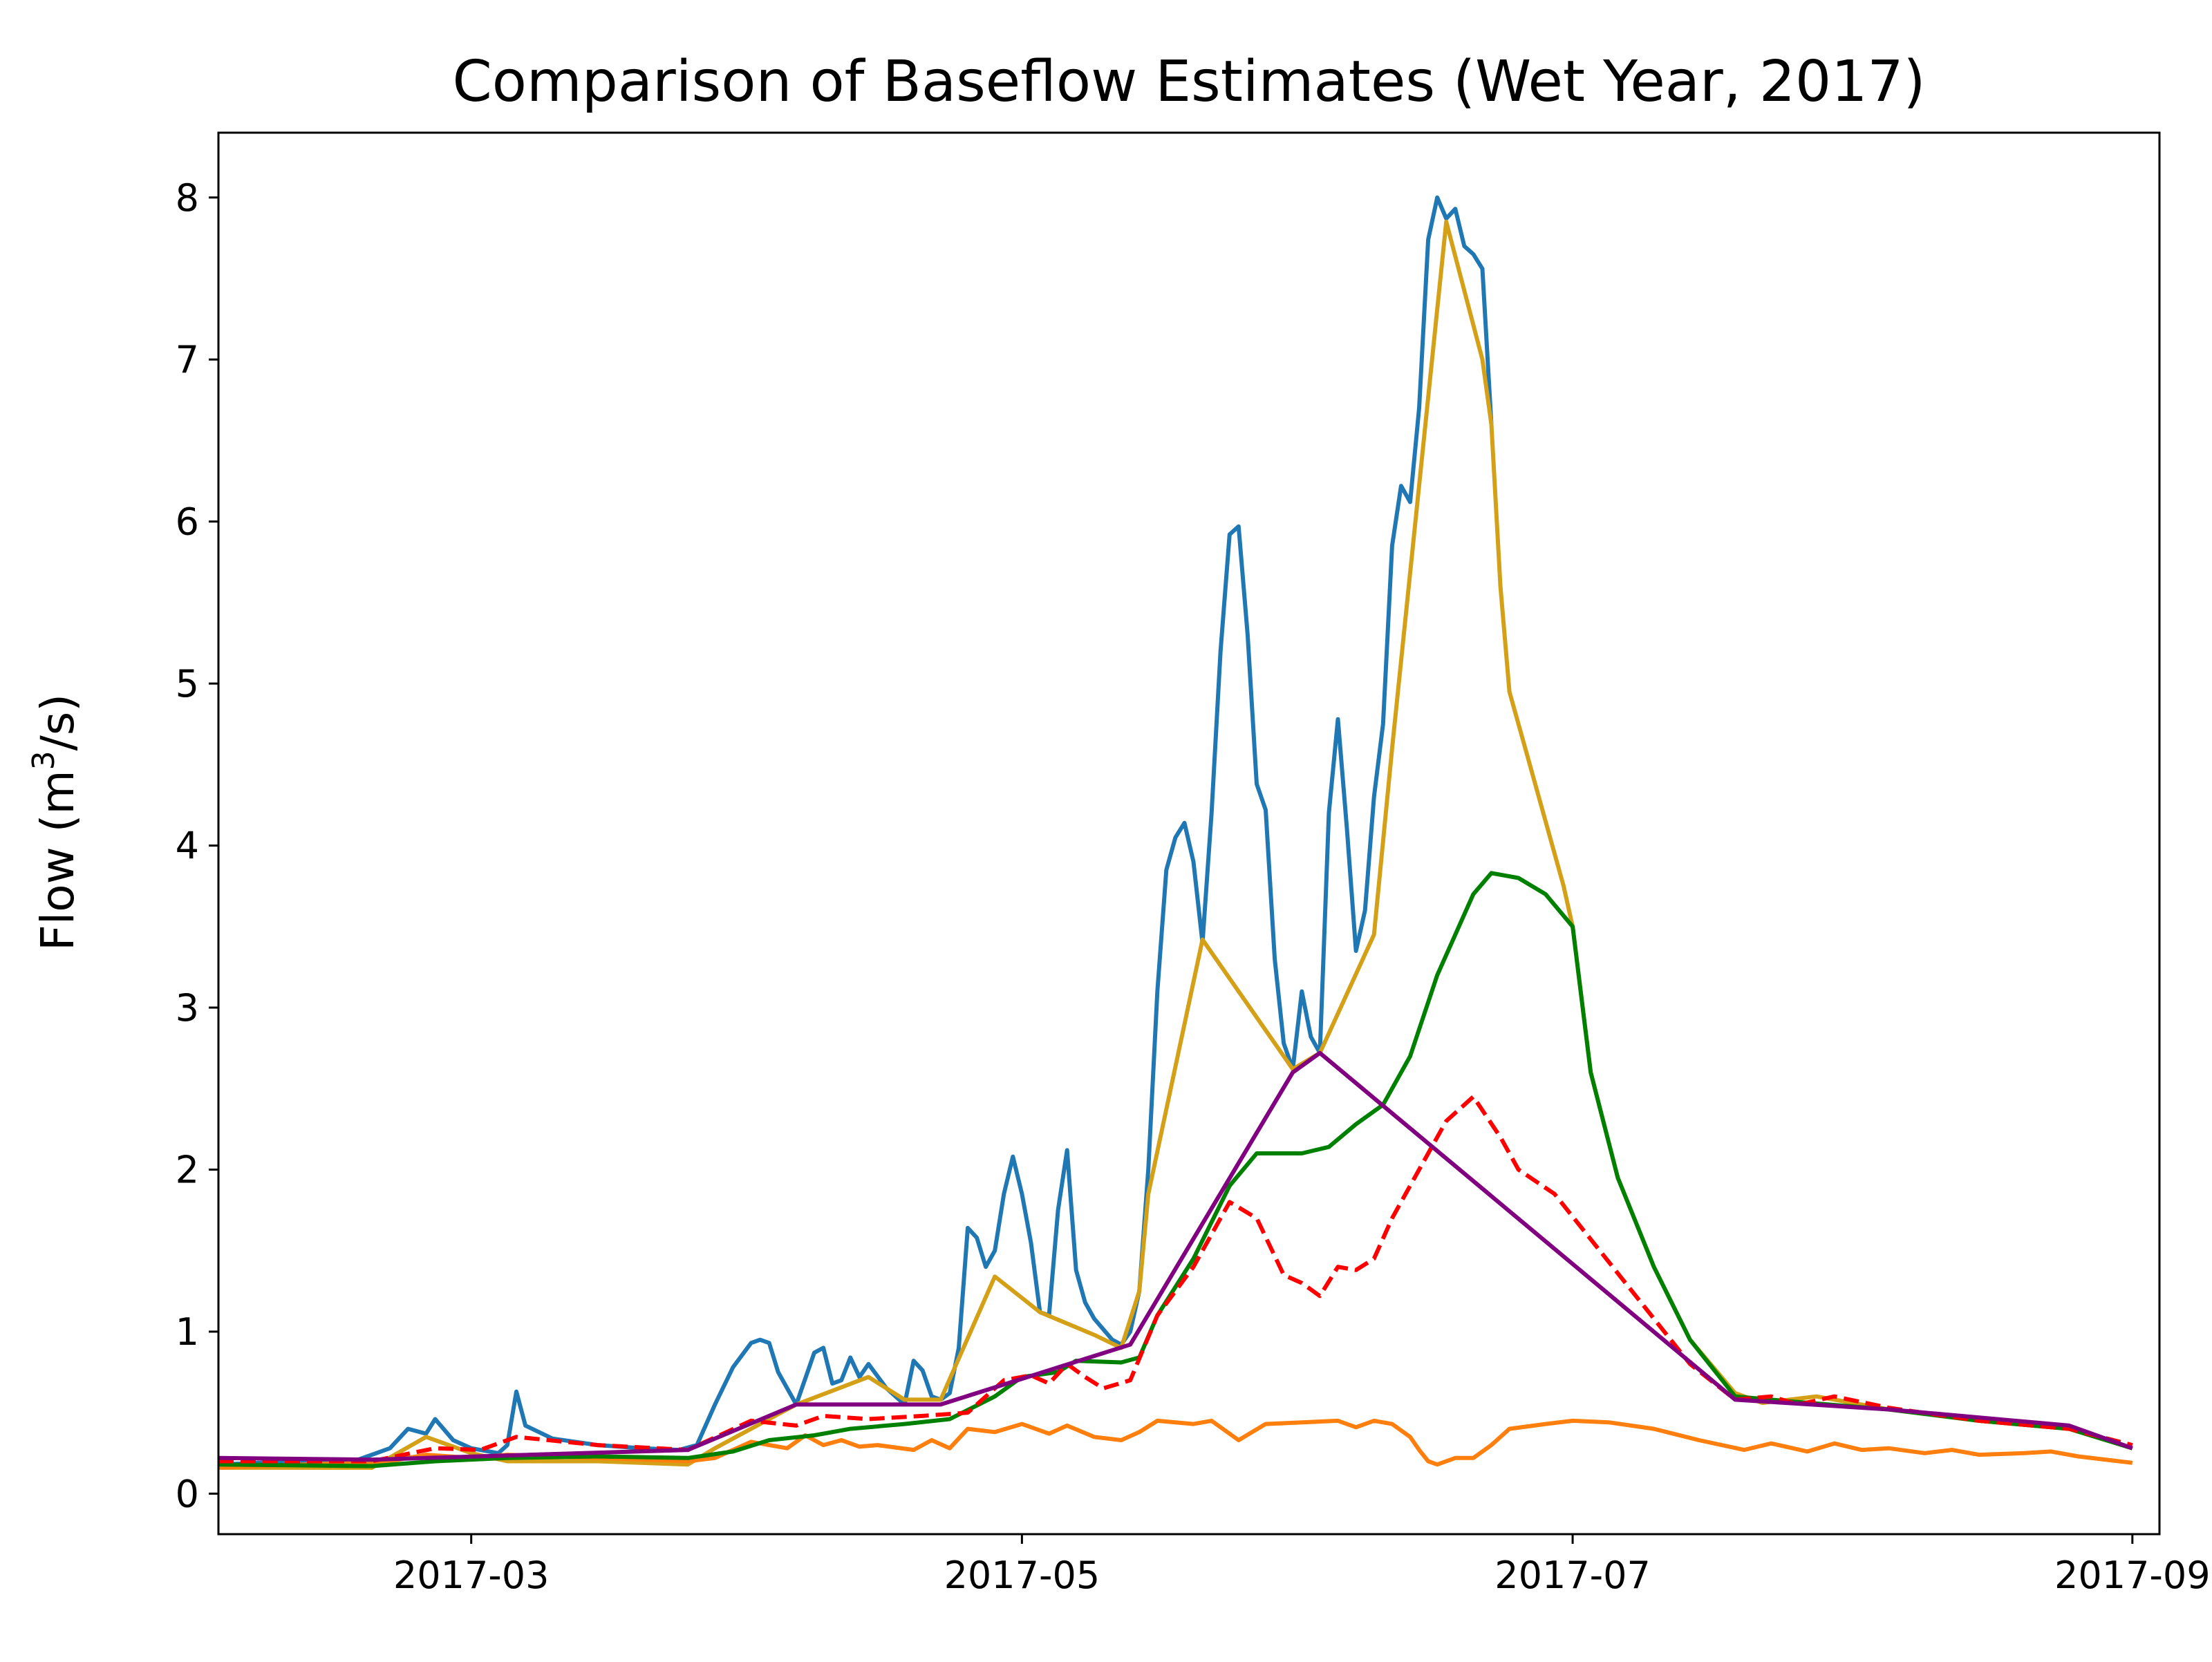  I want to click on y-axis-label: Flow (m3/s), so click(55, 822).